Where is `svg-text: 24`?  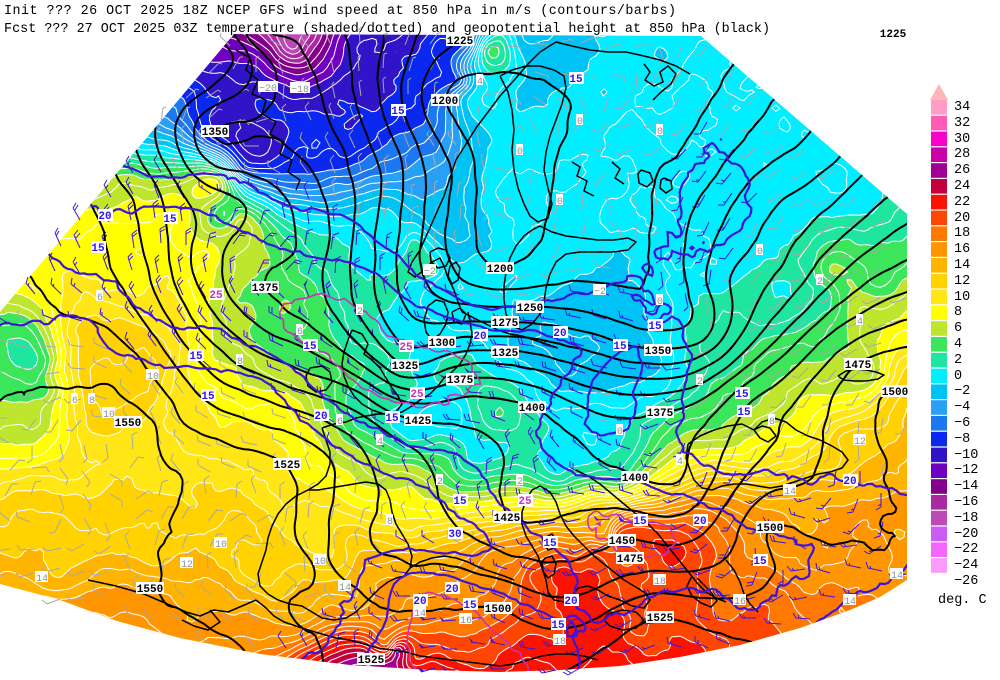 svg-text: 24 is located at coordinates (962, 186).